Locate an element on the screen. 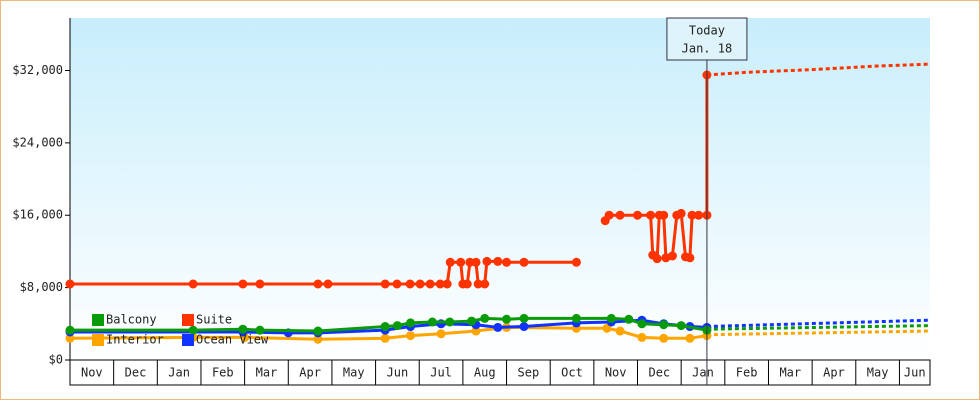 The width and height of the screenshot is (980, 400). y-tick-label: $24,000 is located at coordinates (37, 142).